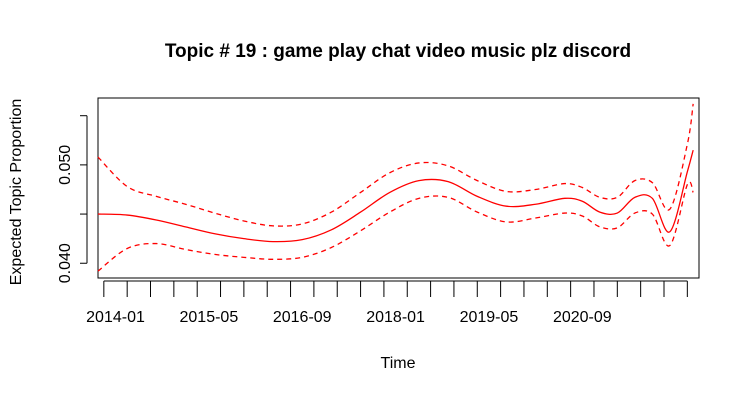  I want to click on x-tick-label: 2016-09, so click(302, 317).